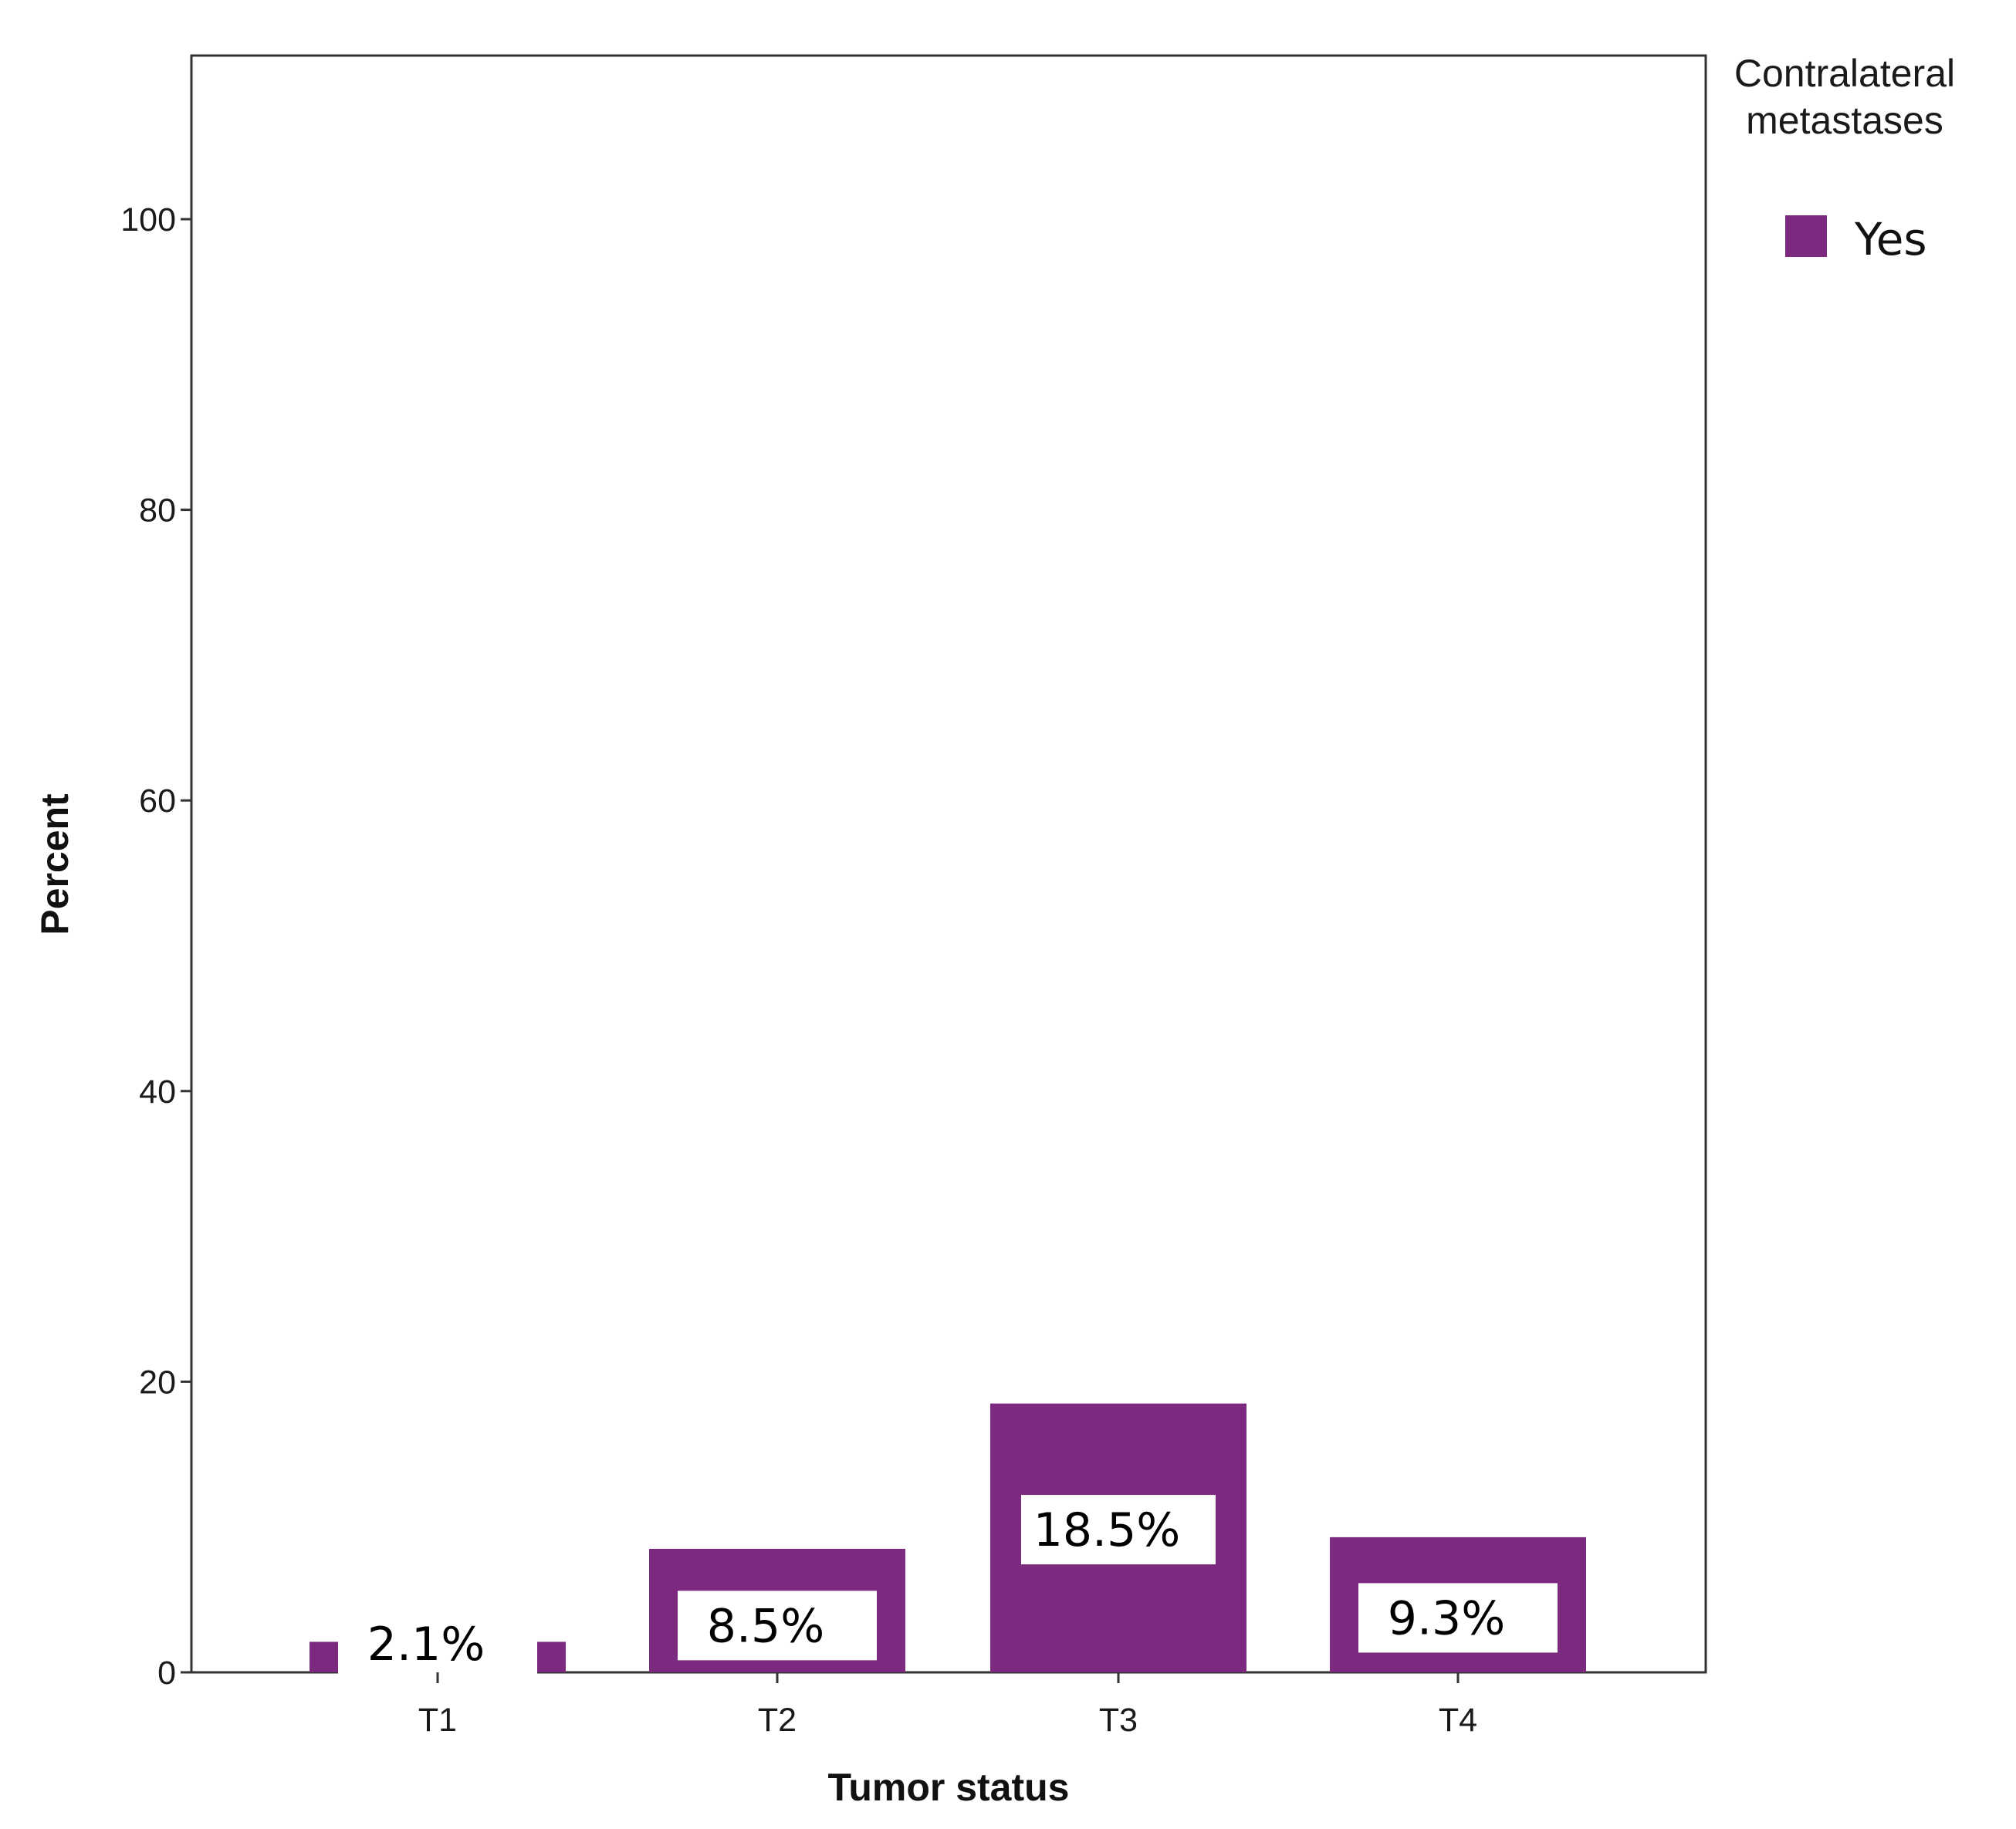  I want to click on data-label-t3: 18.5%, so click(1107, 1530).